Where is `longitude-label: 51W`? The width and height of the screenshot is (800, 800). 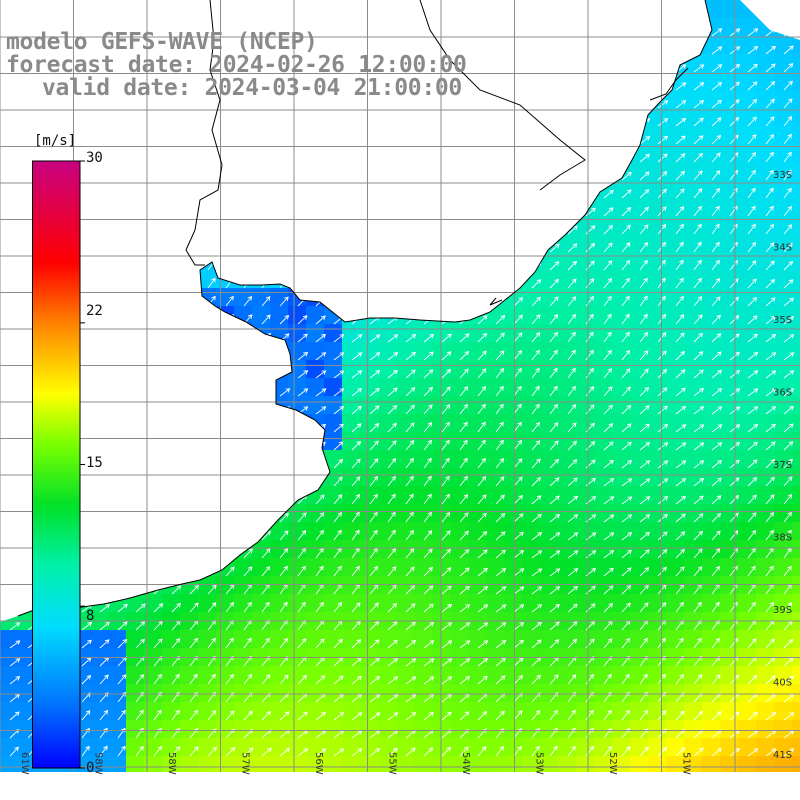
longitude-label: 51W is located at coordinates (686, 763).